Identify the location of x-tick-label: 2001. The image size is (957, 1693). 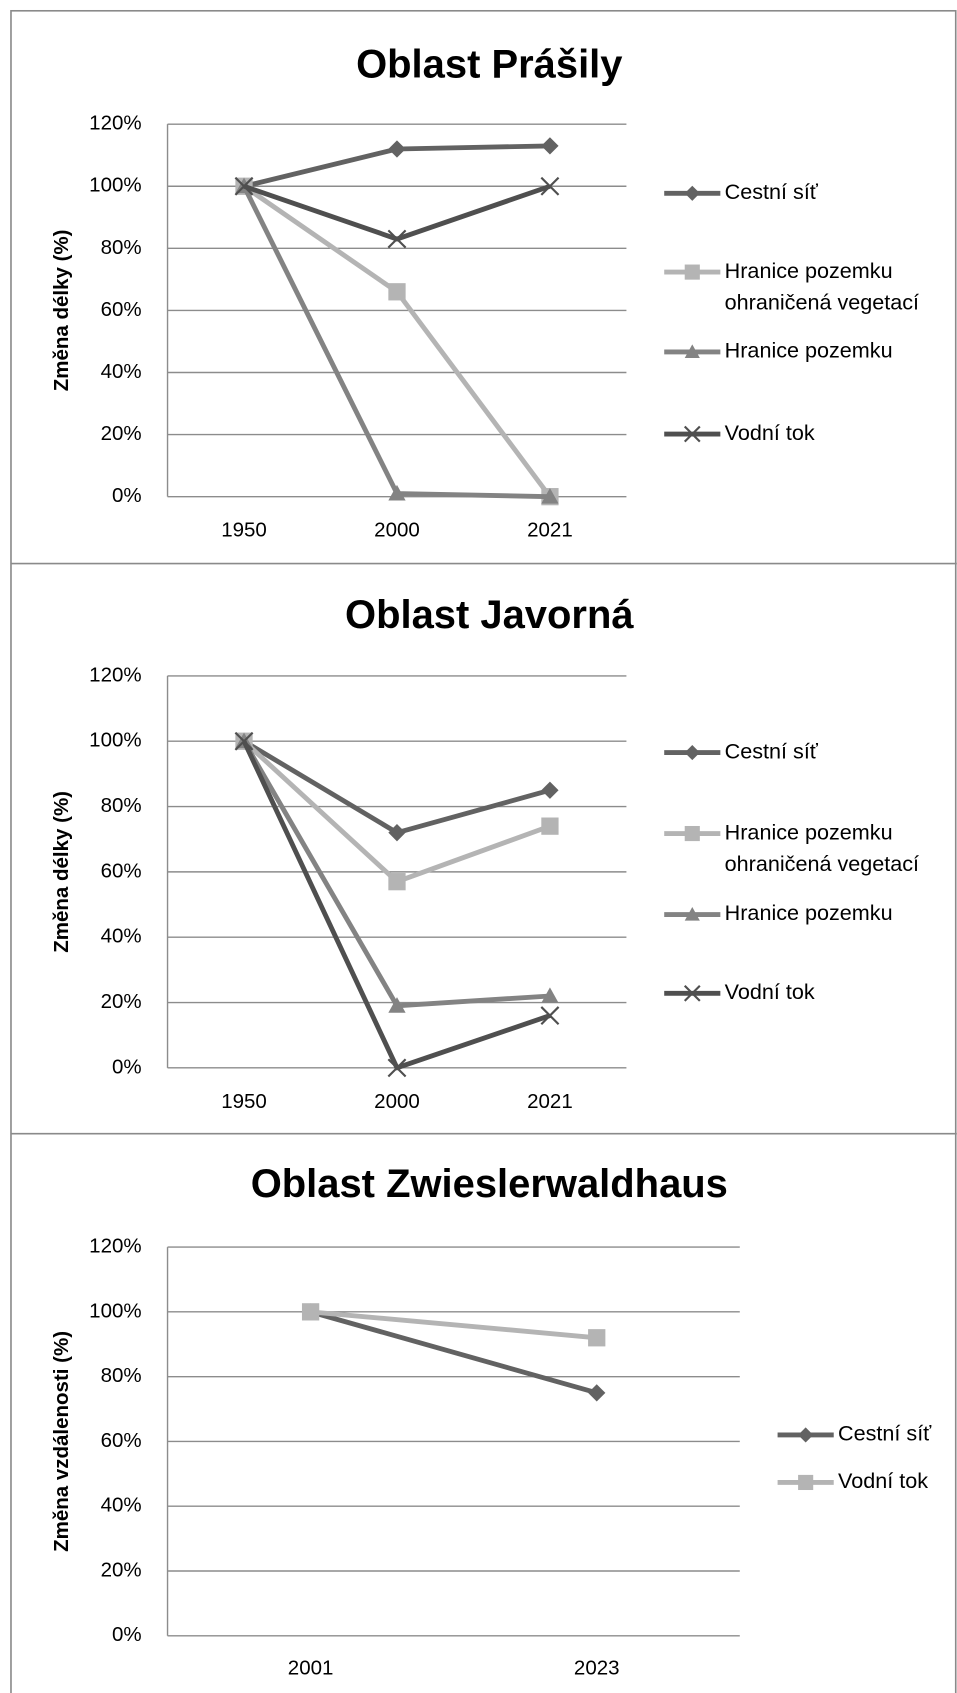
(311, 1668).